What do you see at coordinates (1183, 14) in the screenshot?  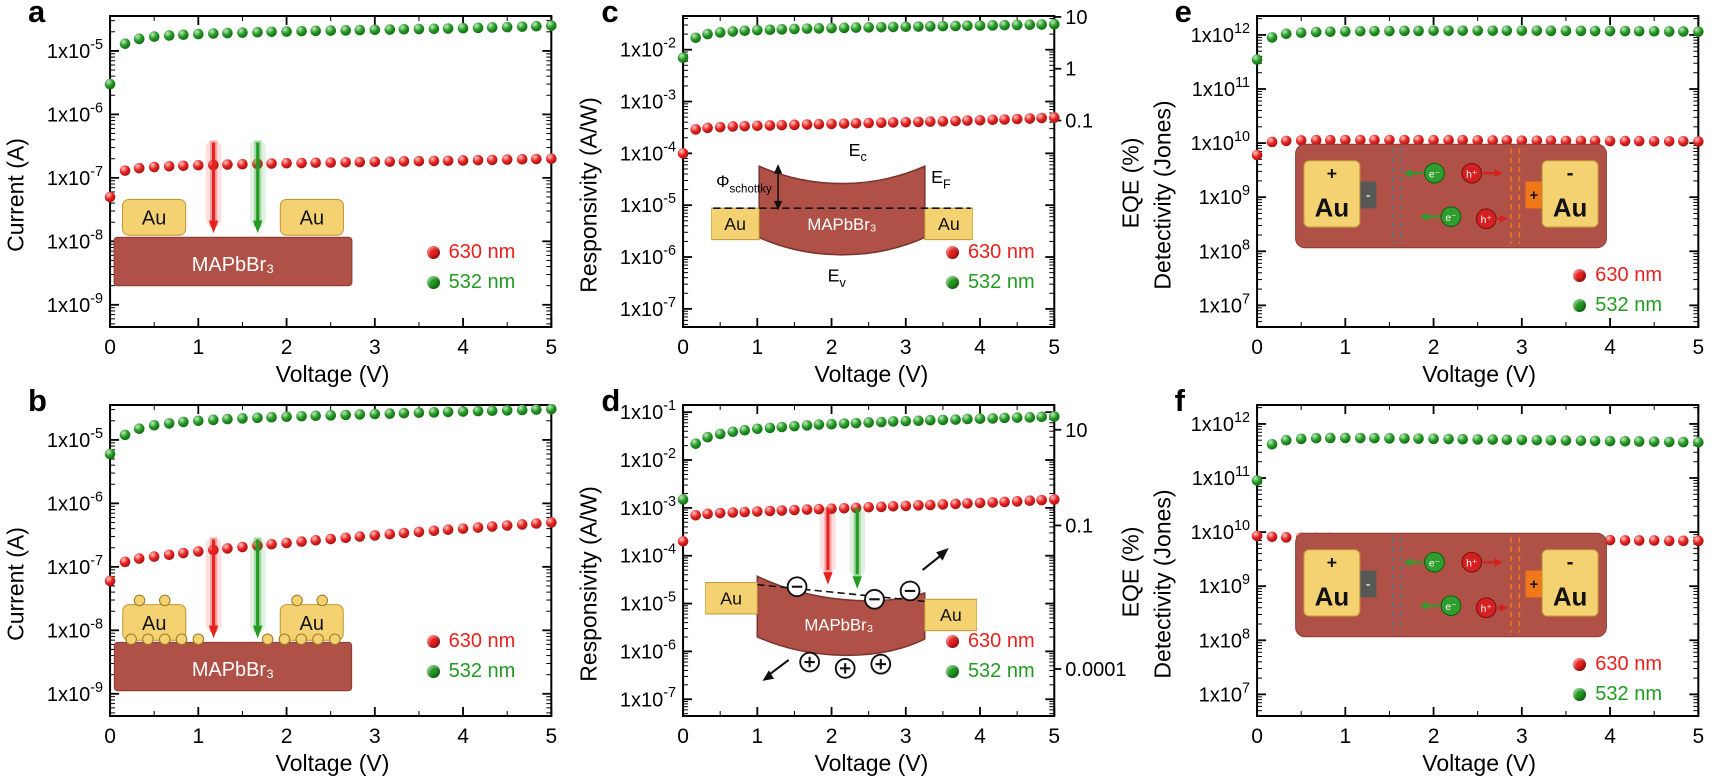 I see `panel-letter-e: e` at bounding box center [1183, 14].